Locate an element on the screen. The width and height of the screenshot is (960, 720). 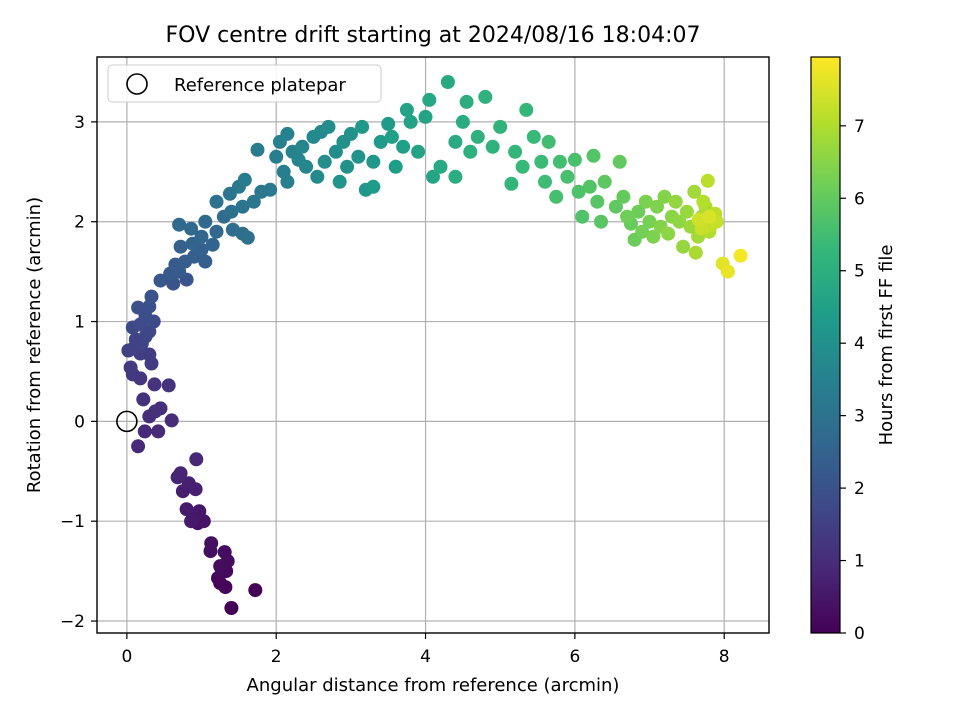
y-tick-label: 3 is located at coordinates (79, 123).